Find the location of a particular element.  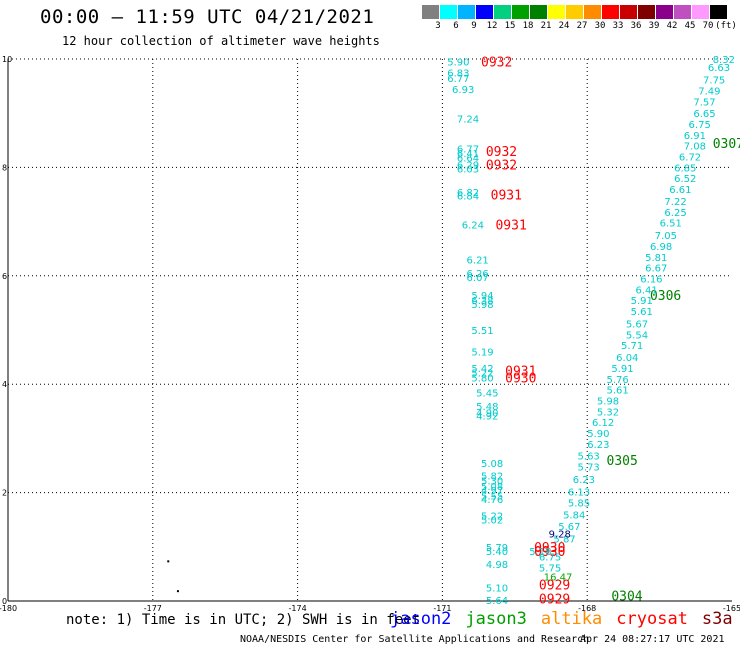

data-point-label: 6.65 is located at coordinates (704, 114).